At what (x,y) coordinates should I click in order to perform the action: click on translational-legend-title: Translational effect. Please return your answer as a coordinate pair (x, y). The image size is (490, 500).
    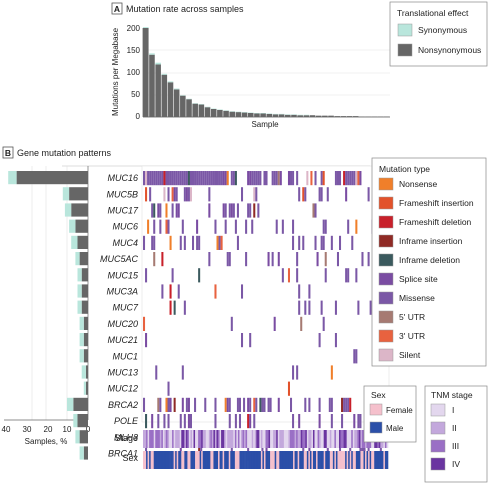
    Looking at the image, I should click on (433, 13).